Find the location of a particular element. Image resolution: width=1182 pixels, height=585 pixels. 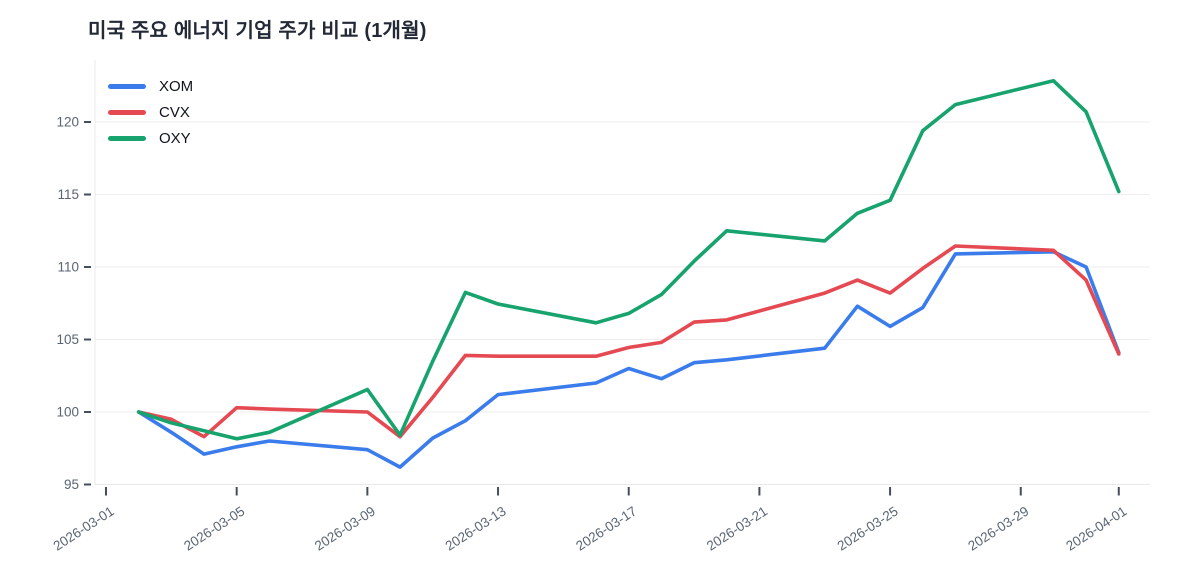

y-tick-label: 105 is located at coordinates (67, 339).